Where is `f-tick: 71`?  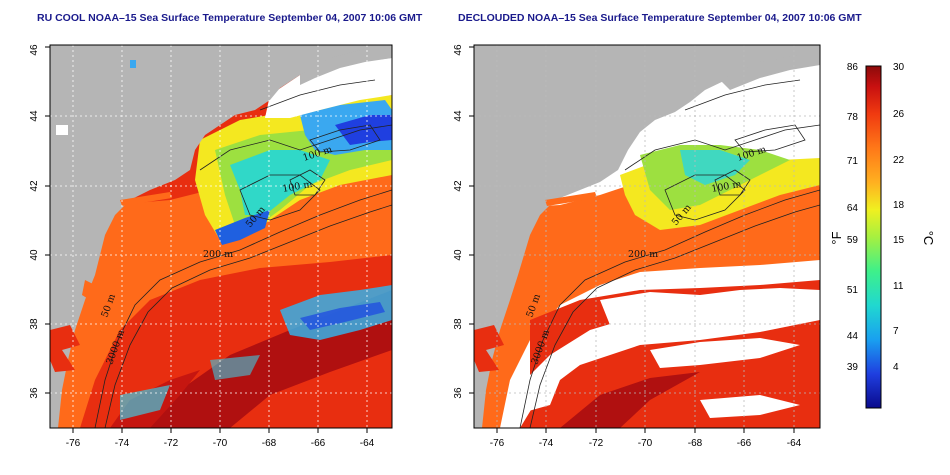
f-tick: 71 is located at coordinates (853, 161).